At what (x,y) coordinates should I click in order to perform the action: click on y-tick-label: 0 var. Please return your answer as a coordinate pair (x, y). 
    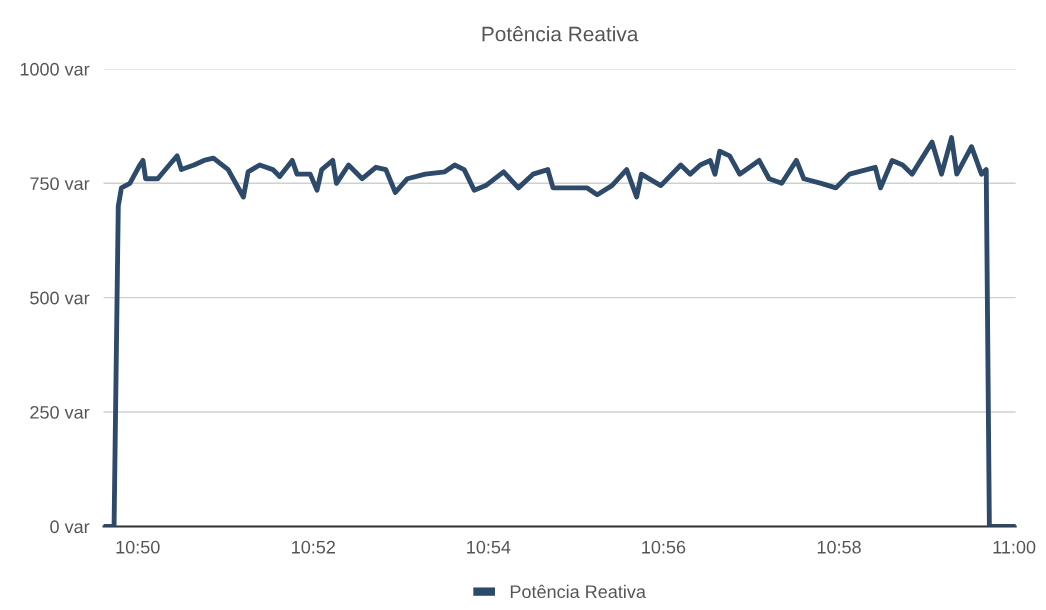
    Looking at the image, I should click on (70, 527).